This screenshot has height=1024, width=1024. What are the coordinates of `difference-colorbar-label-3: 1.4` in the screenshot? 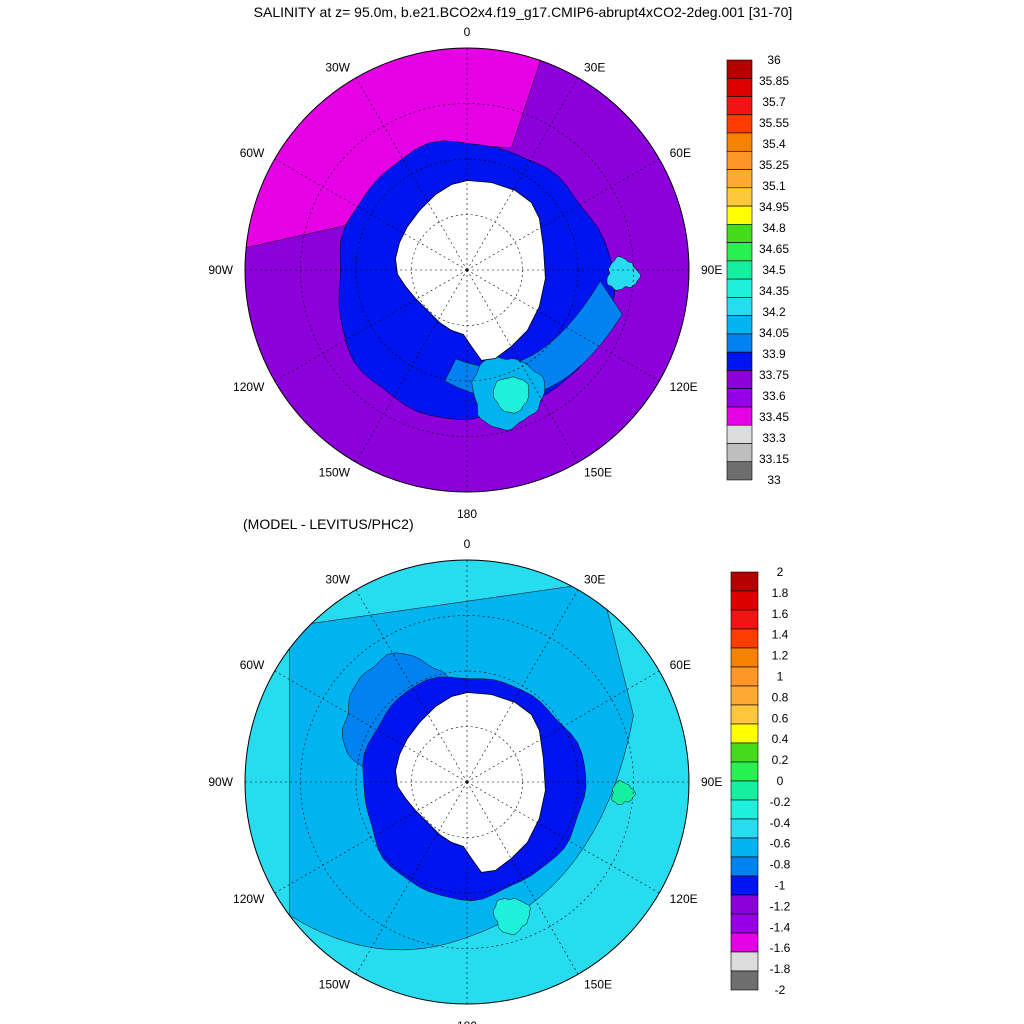 It's located at (780, 635).